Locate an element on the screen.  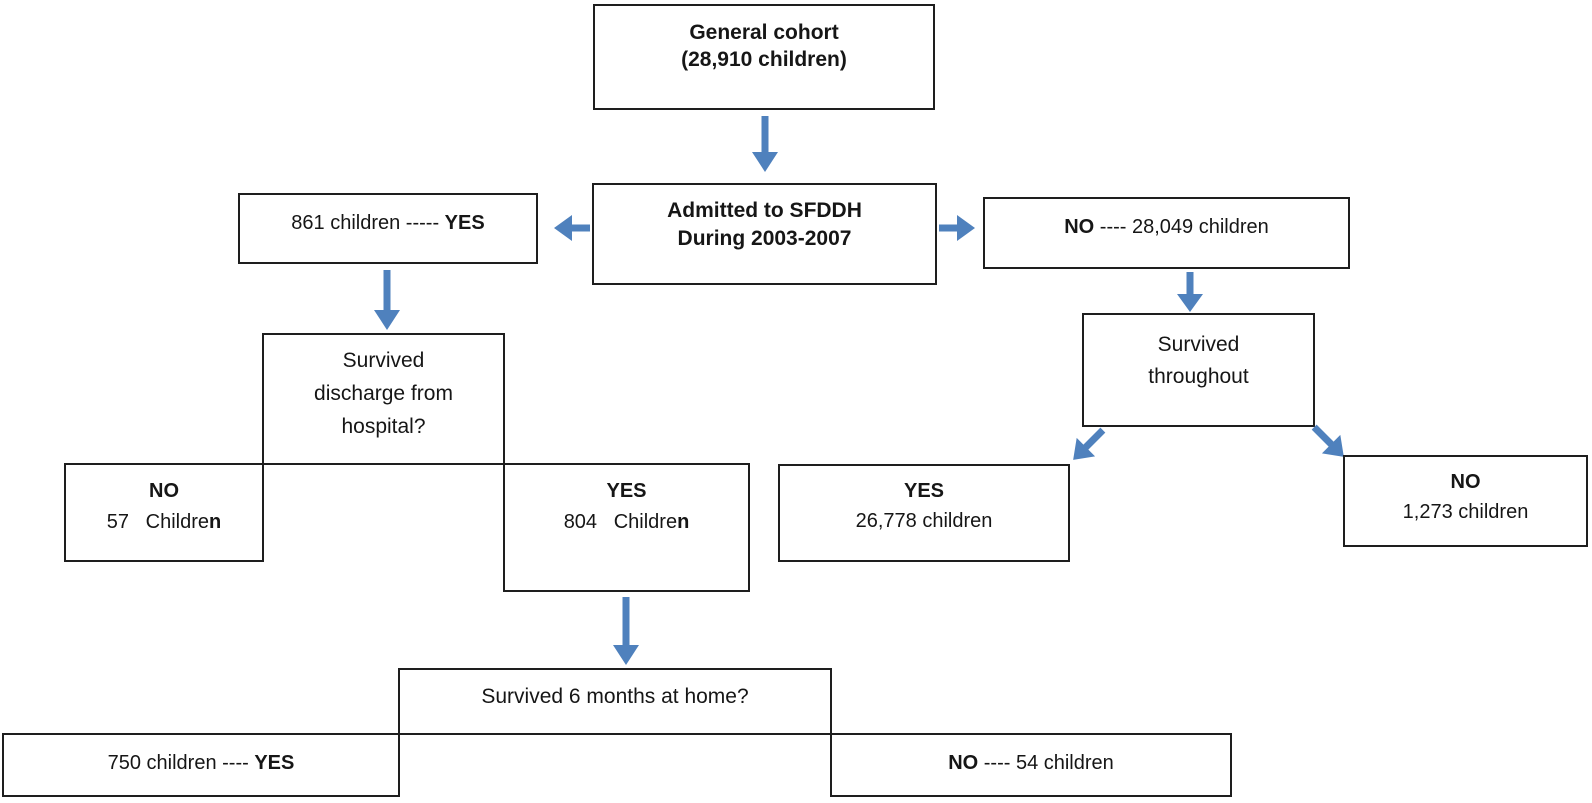
arrow-yes861-to-survived-discharge is located at coordinates (387, 300).